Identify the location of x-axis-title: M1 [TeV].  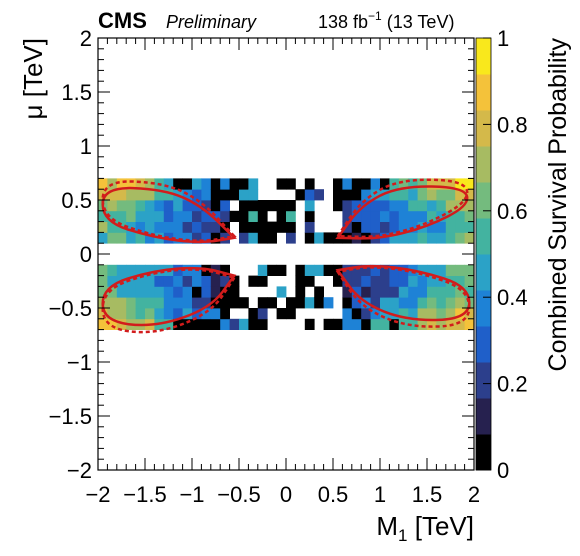
(425, 528).